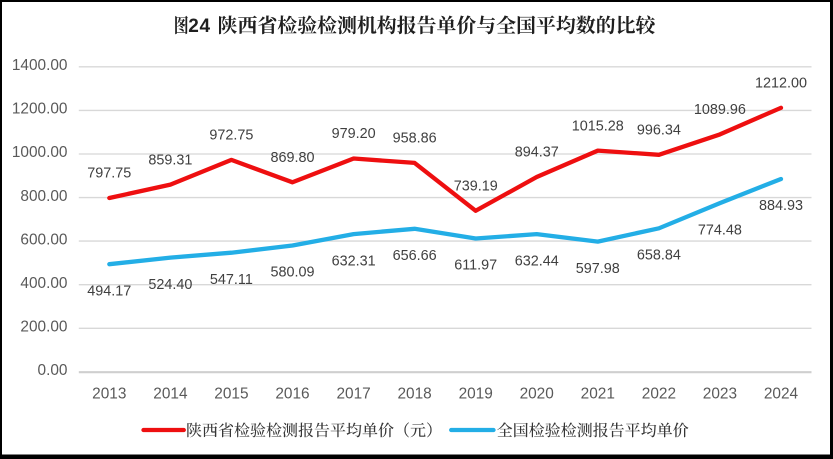 The width and height of the screenshot is (833, 459). I want to click on svg-text: 597.98, so click(598, 269).